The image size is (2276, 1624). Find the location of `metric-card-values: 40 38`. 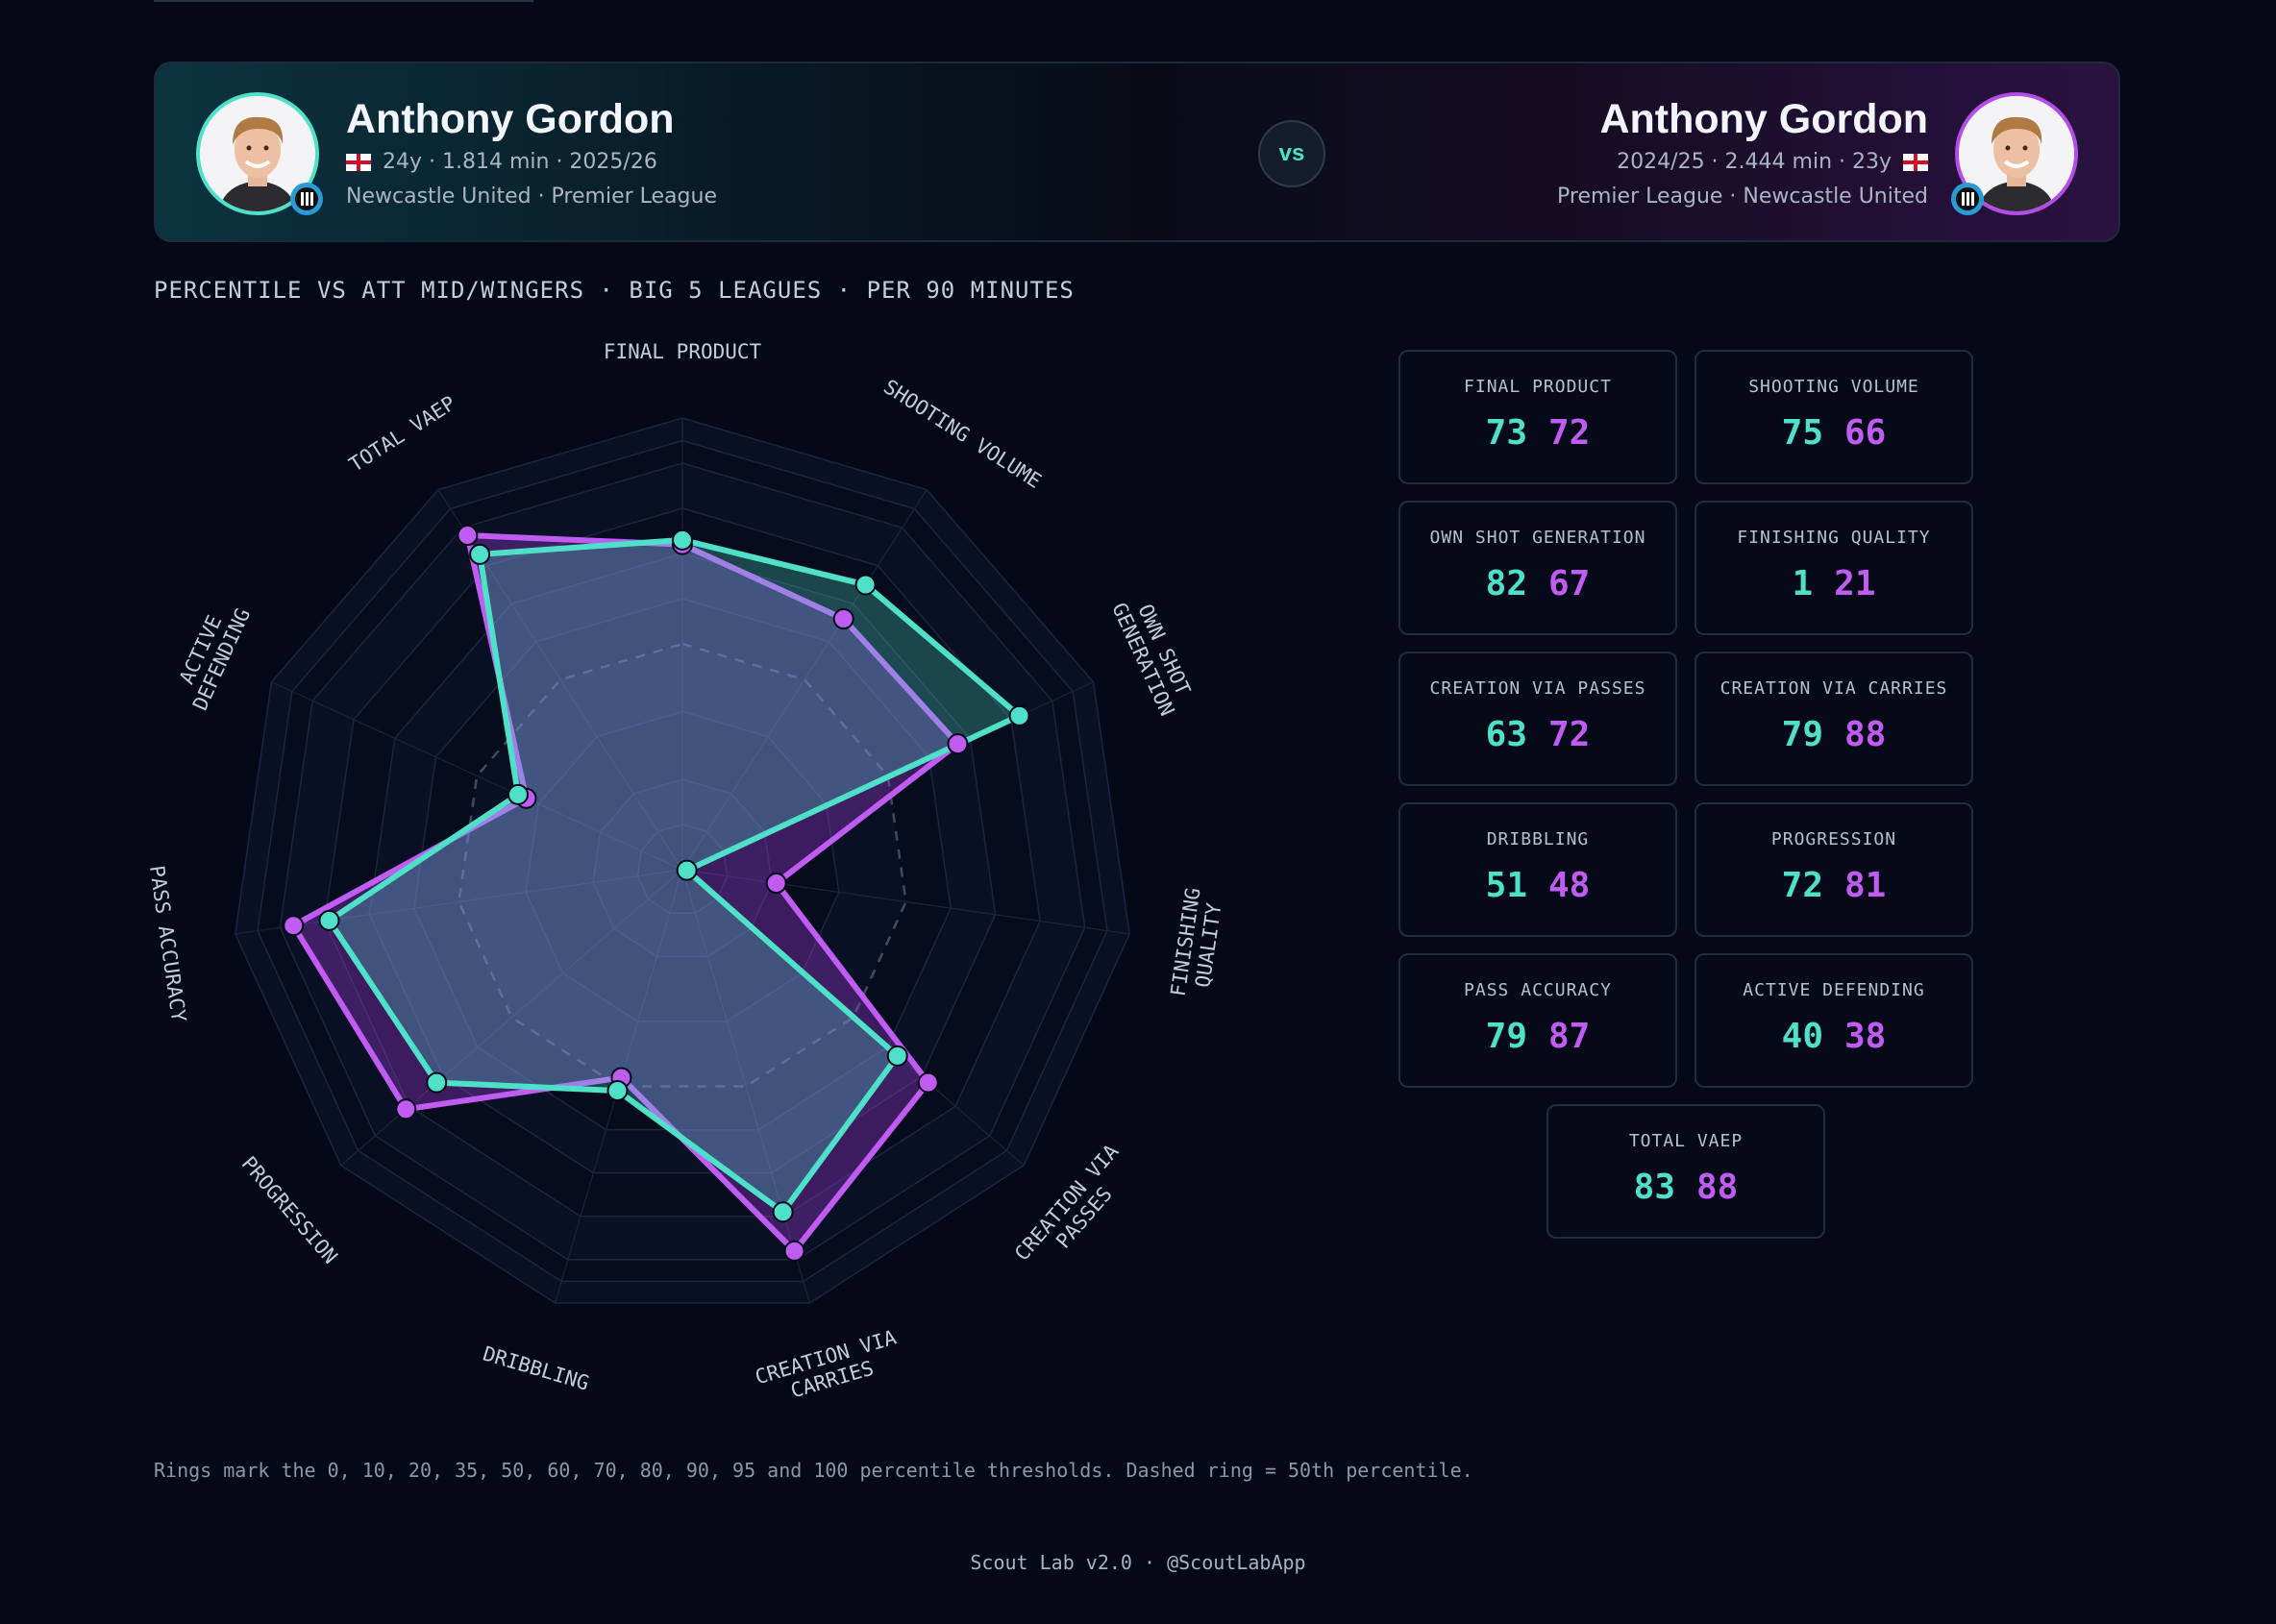

metric-card-values: 40 38 is located at coordinates (1833, 1037).